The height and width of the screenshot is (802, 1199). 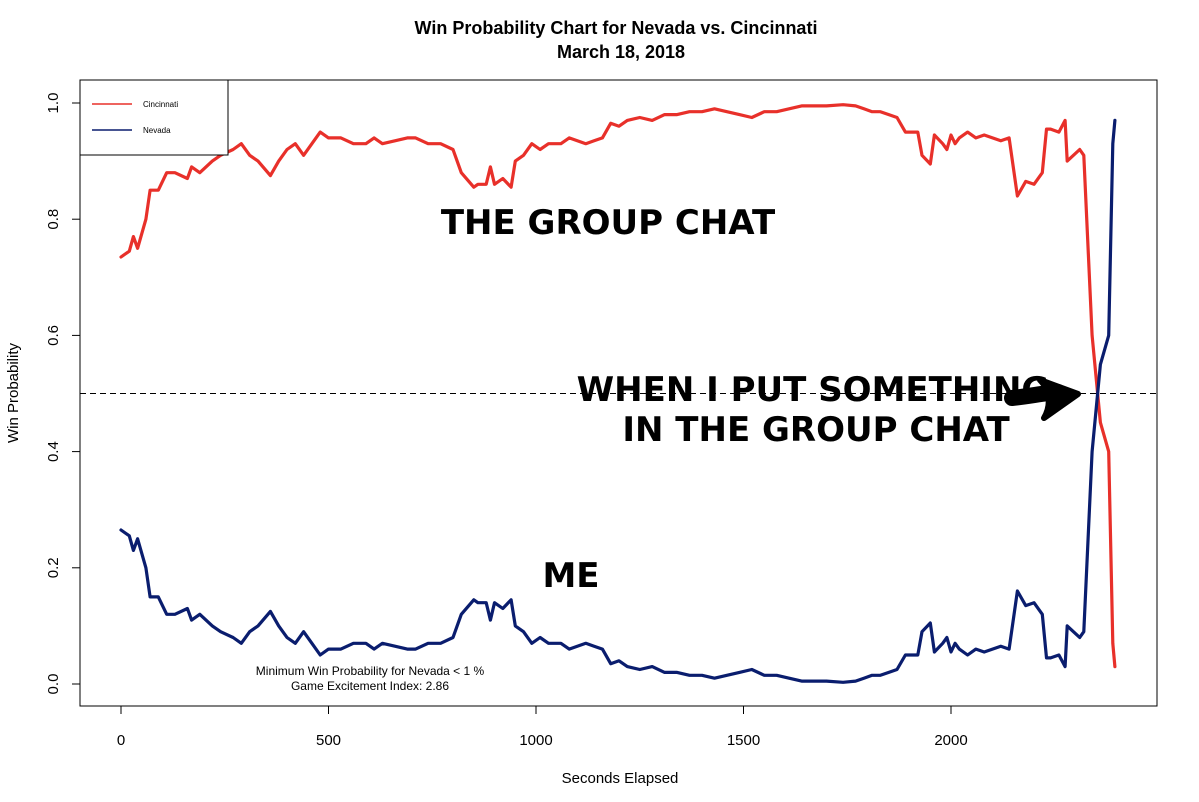 What do you see at coordinates (1042, 399) in the screenshot?
I see `arrow-icon` at bounding box center [1042, 399].